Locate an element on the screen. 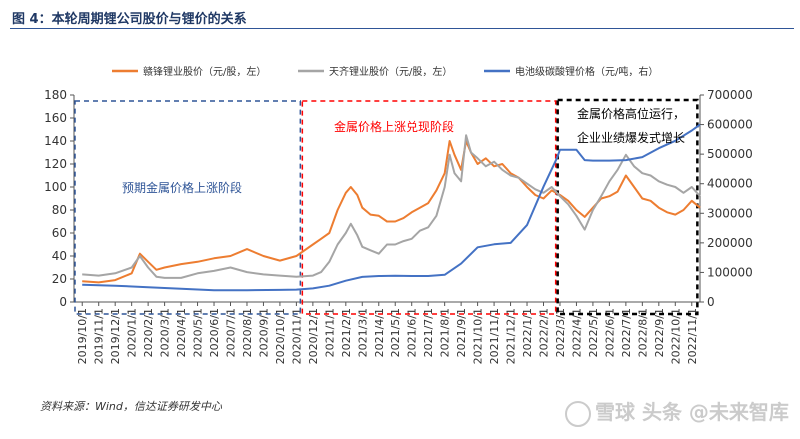 This screenshot has height=439, width=800. right-tick-label: 100000 is located at coordinates (730, 272).